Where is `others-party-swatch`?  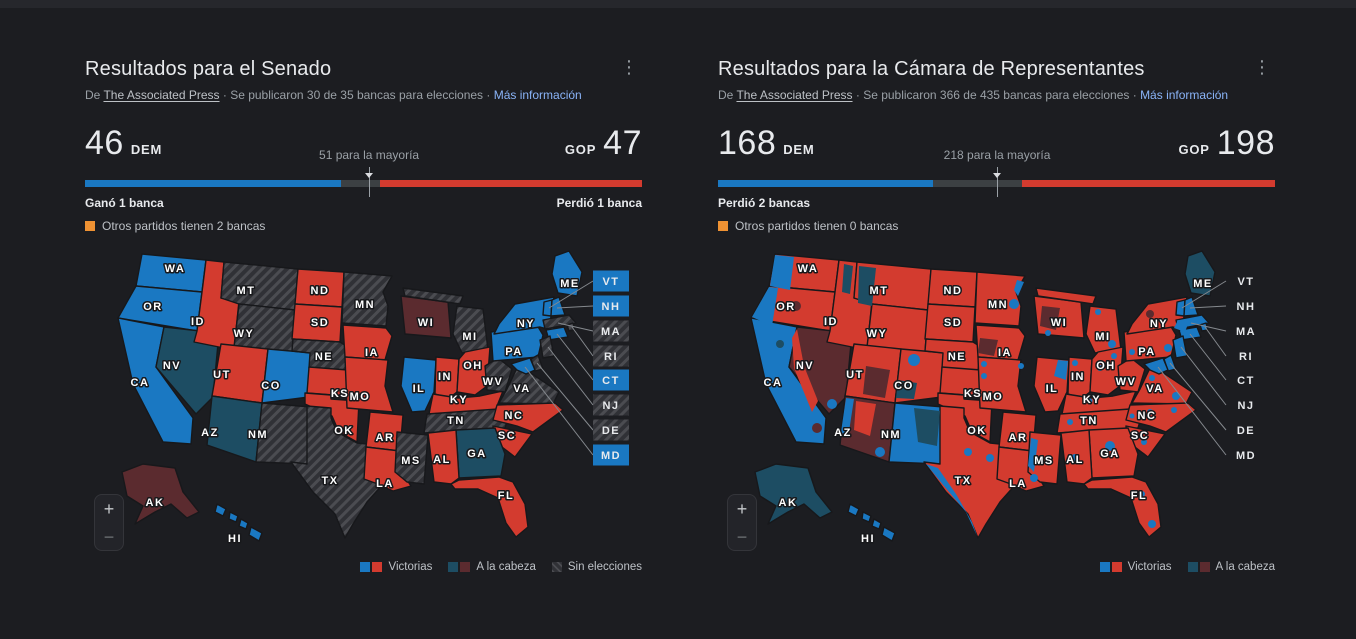 others-party-swatch is located at coordinates (723, 226).